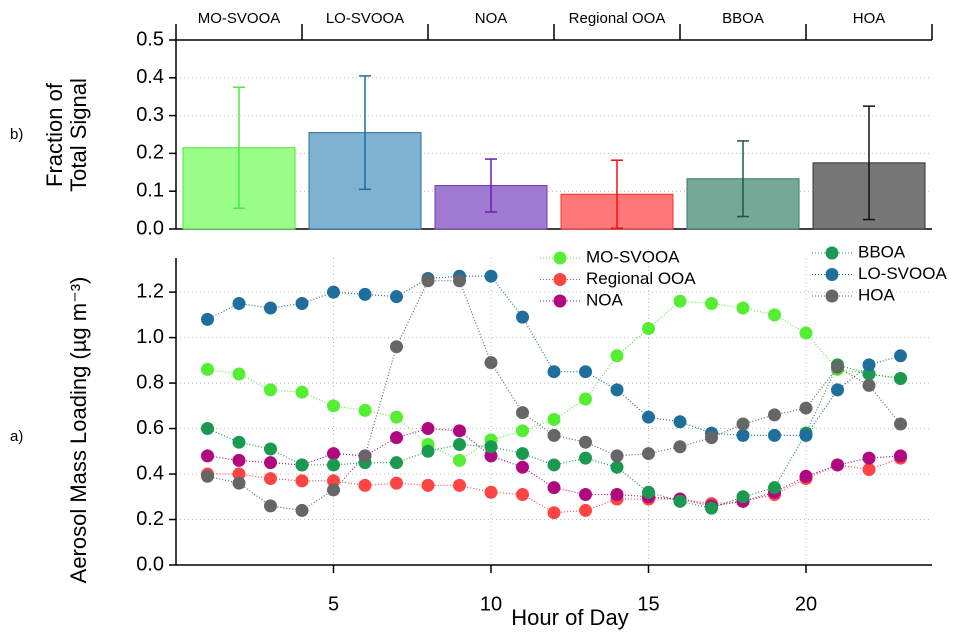  What do you see at coordinates (648, 604) in the screenshot?
I see `x-tick-label: 15` at bounding box center [648, 604].